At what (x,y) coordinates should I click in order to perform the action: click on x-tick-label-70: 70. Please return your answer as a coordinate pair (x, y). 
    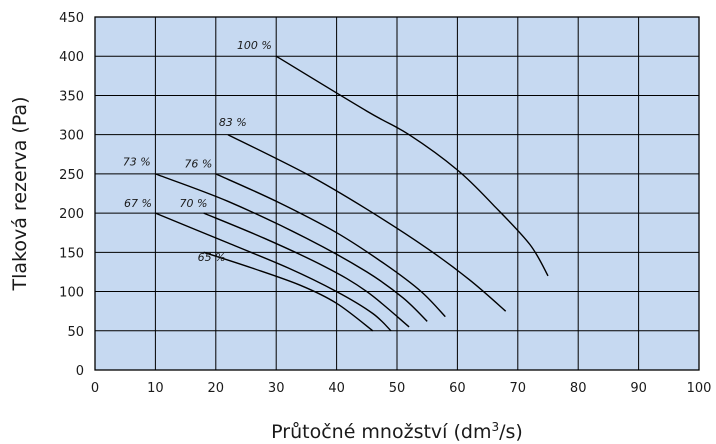
    Looking at the image, I should click on (518, 388).